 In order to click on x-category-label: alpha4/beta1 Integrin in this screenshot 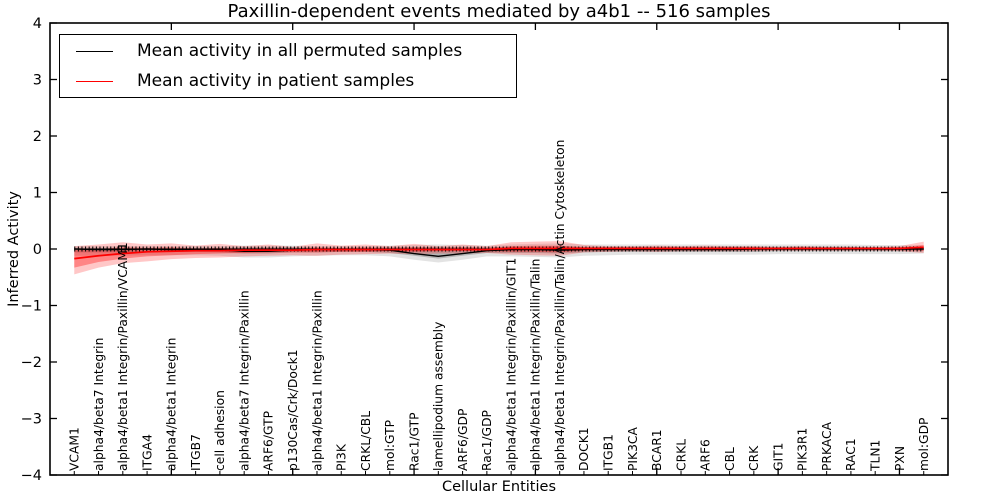, I will do `click(172, 404)`.